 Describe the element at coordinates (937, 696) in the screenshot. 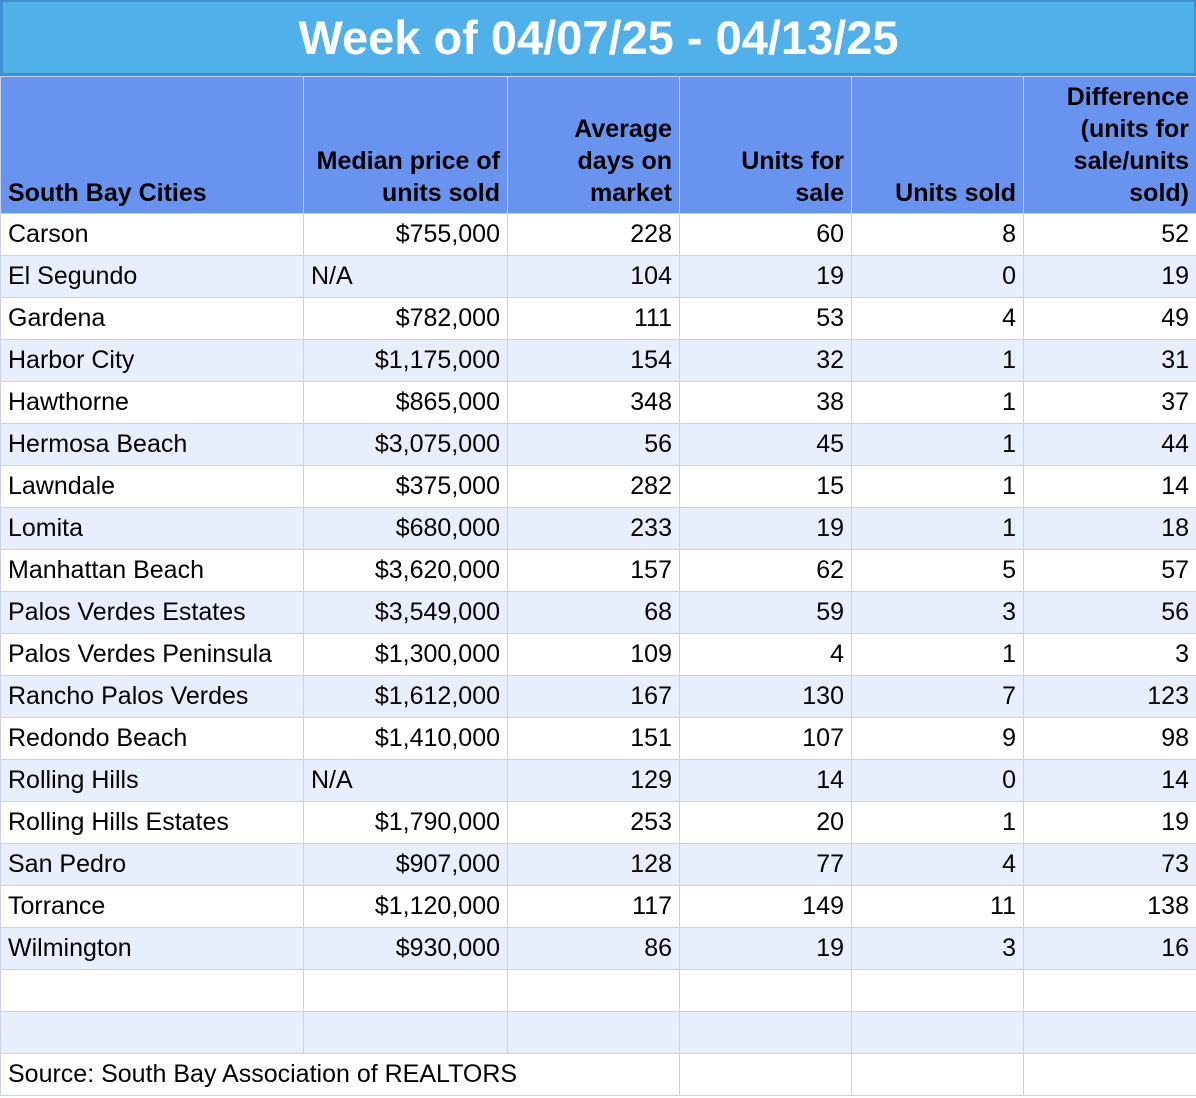

I see `cell-units-sold: 7` at that location.